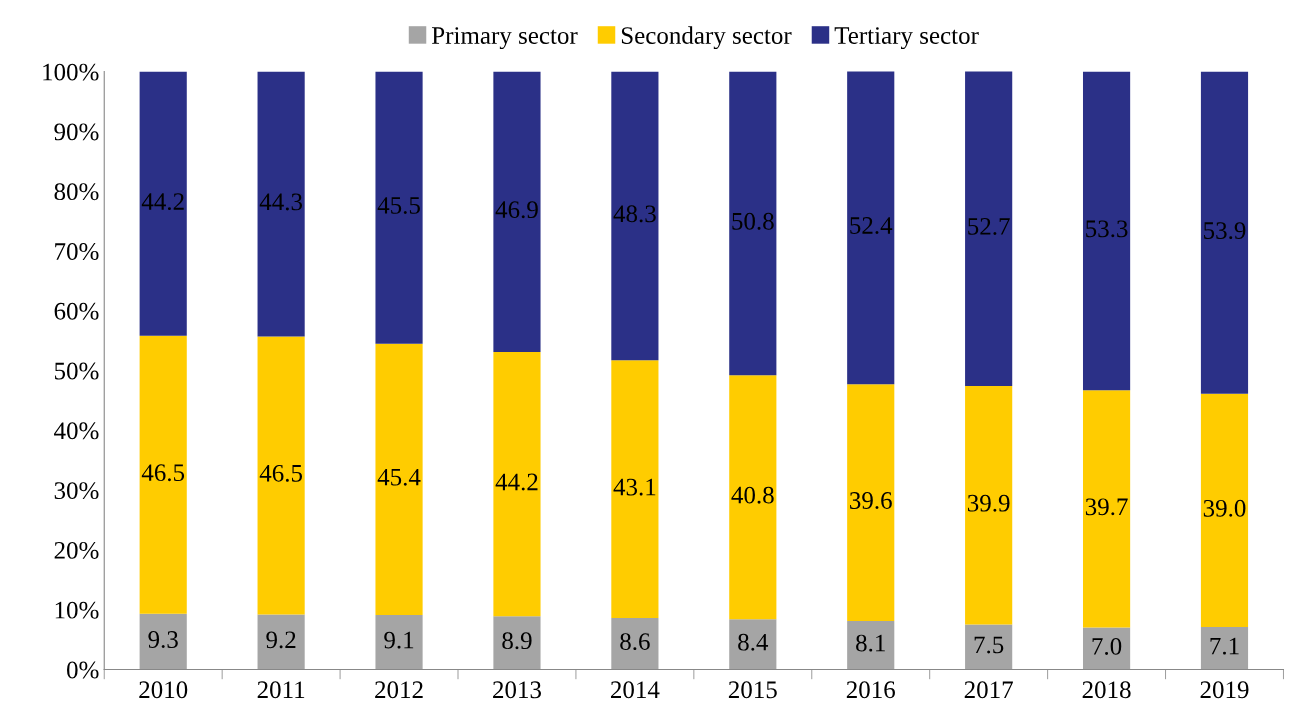  What do you see at coordinates (1224, 690) in the screenshot?
I see `x-tick-label: 2019` at bounding box center [1224, 690].